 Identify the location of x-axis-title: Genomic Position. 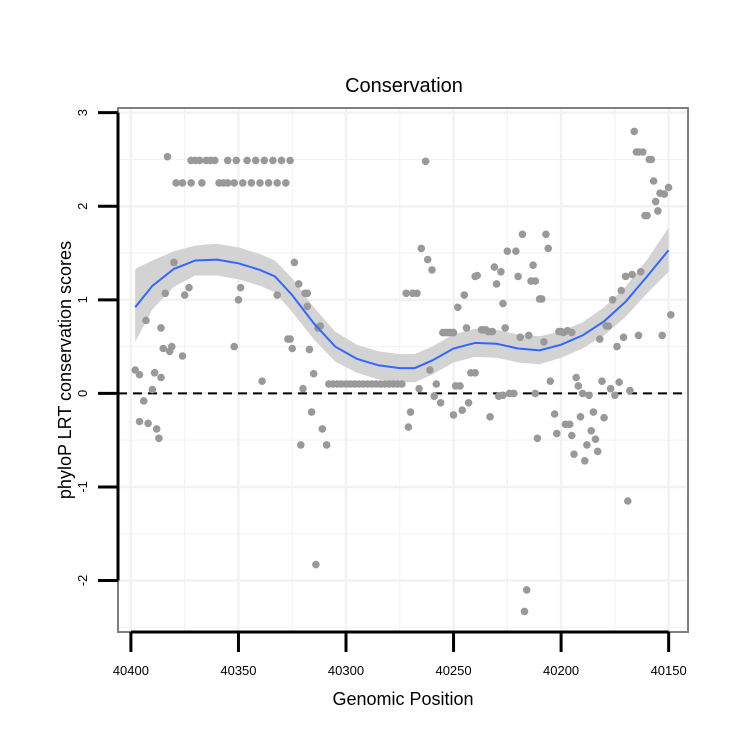
(402, 699).